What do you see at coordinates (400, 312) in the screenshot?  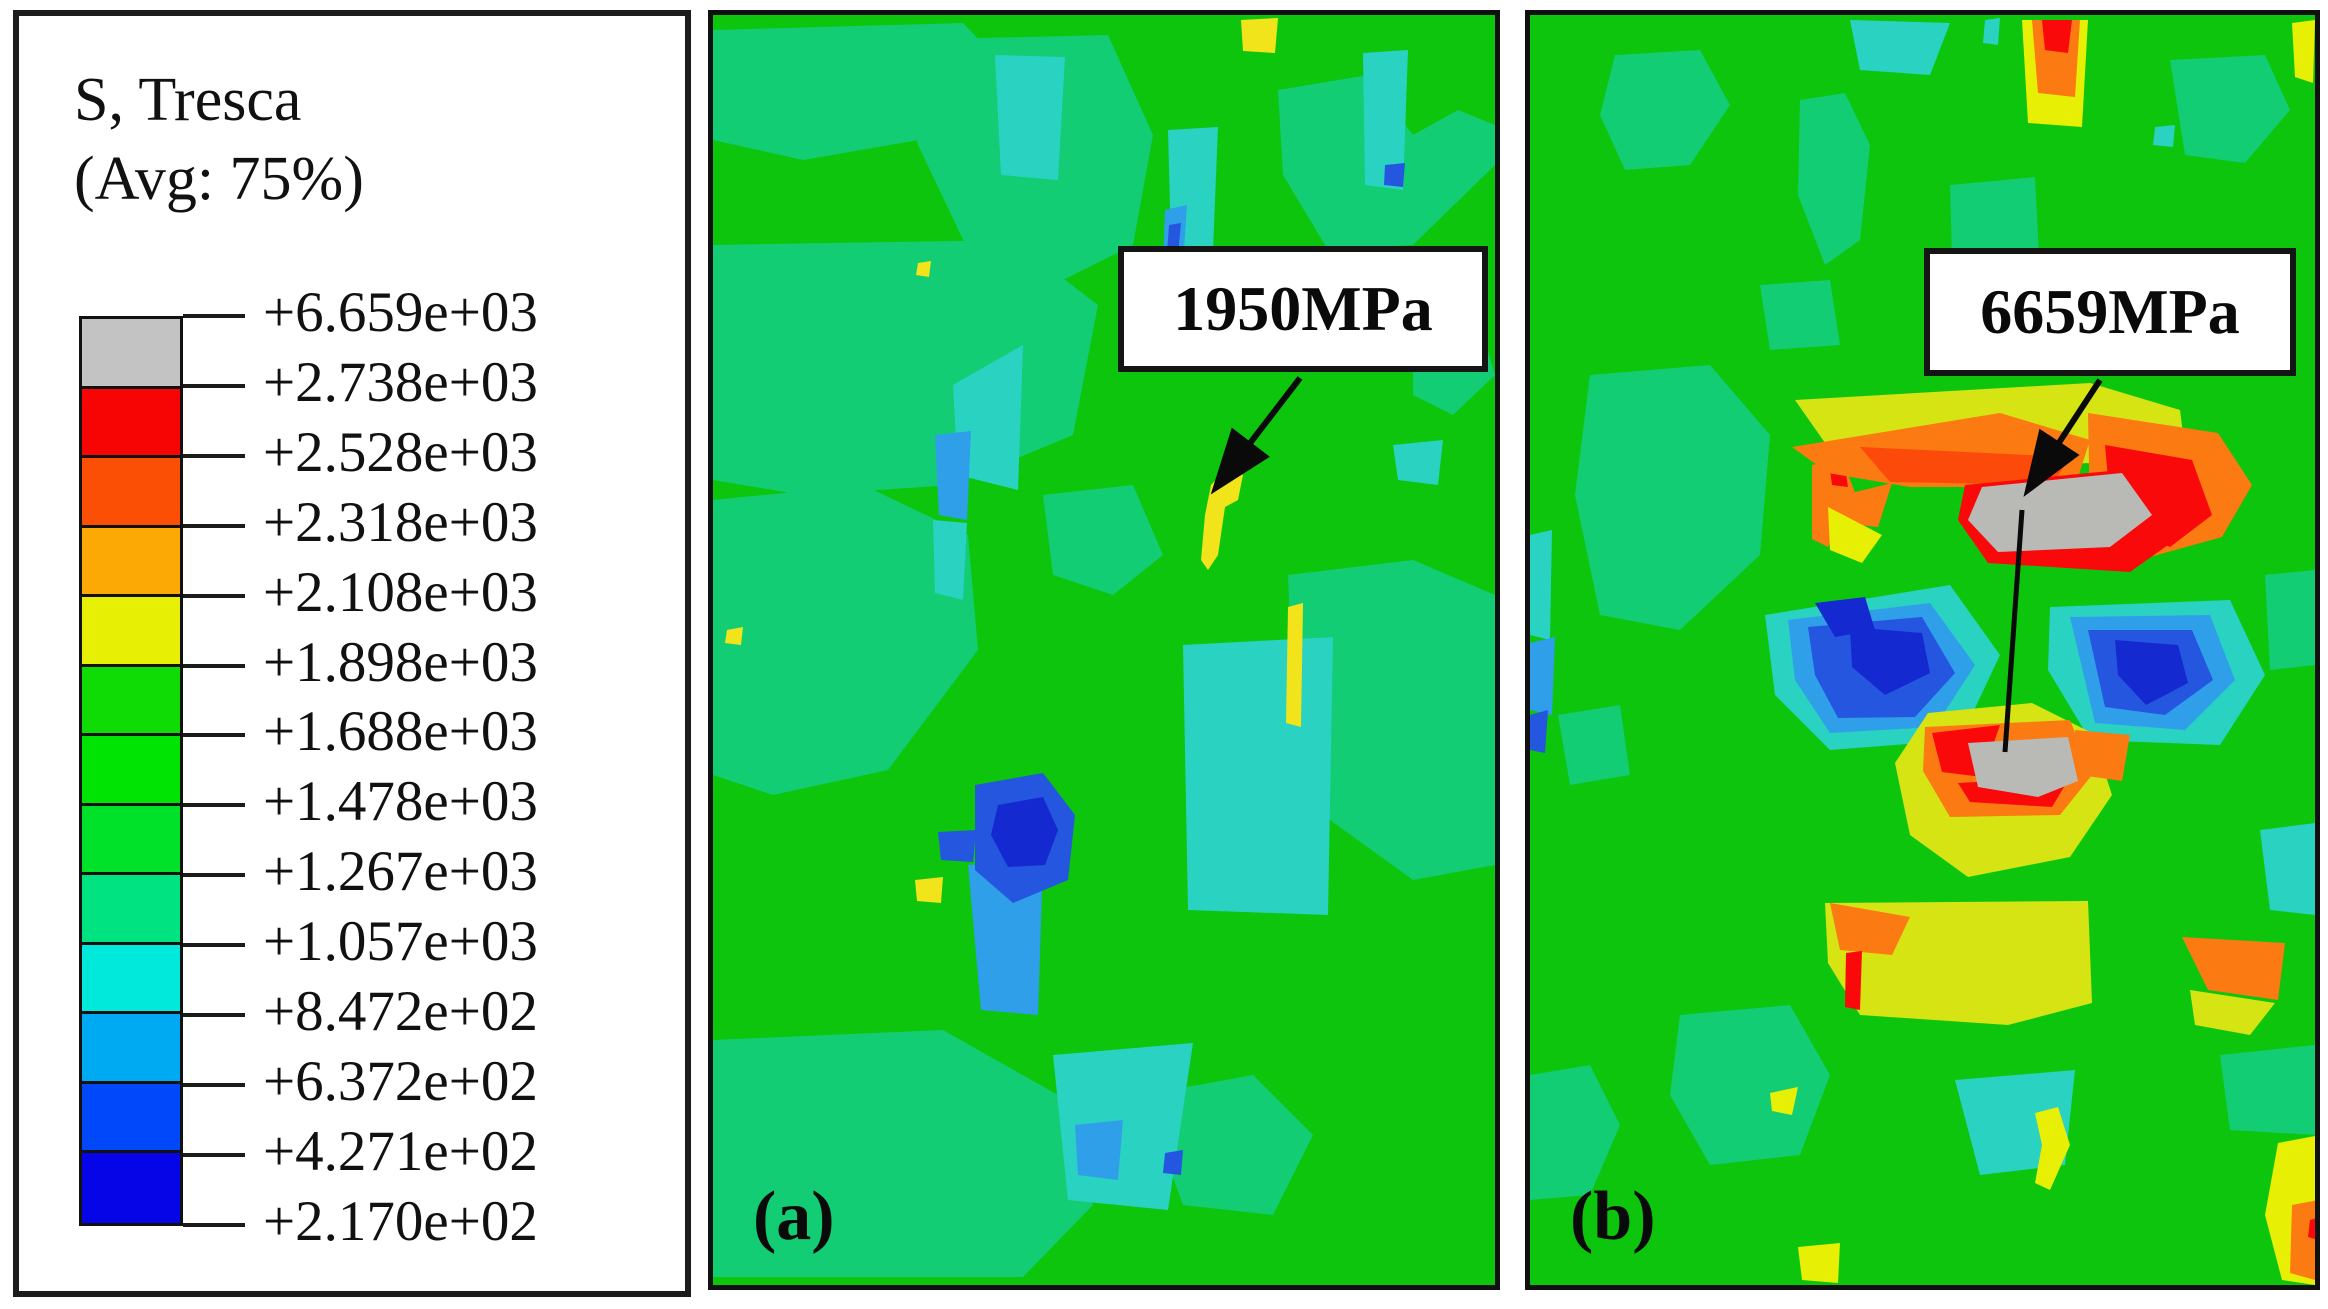 I see `legend-tick-label: +6.659e+03` at bounding box center [400, 312].